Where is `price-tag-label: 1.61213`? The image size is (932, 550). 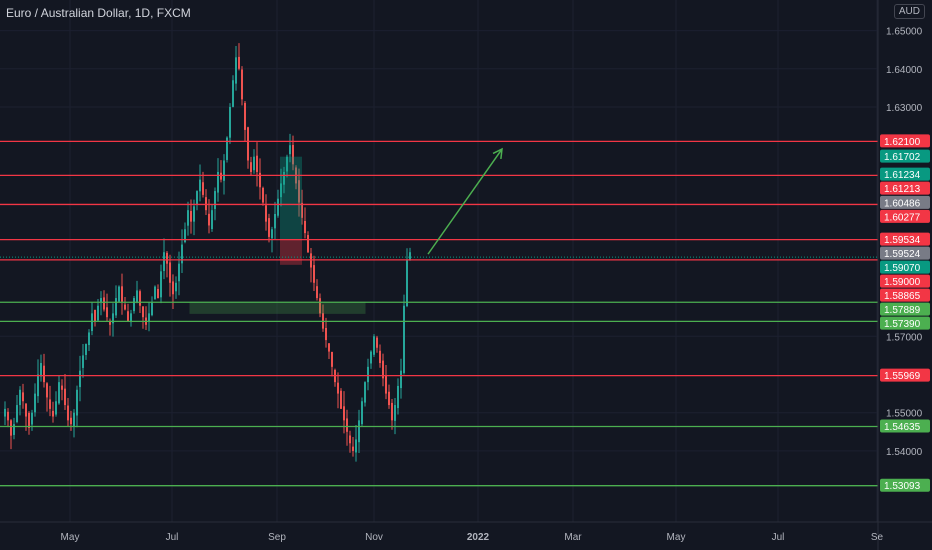
price-tag-label: 1.61213 is located at coordinates (902, 189).